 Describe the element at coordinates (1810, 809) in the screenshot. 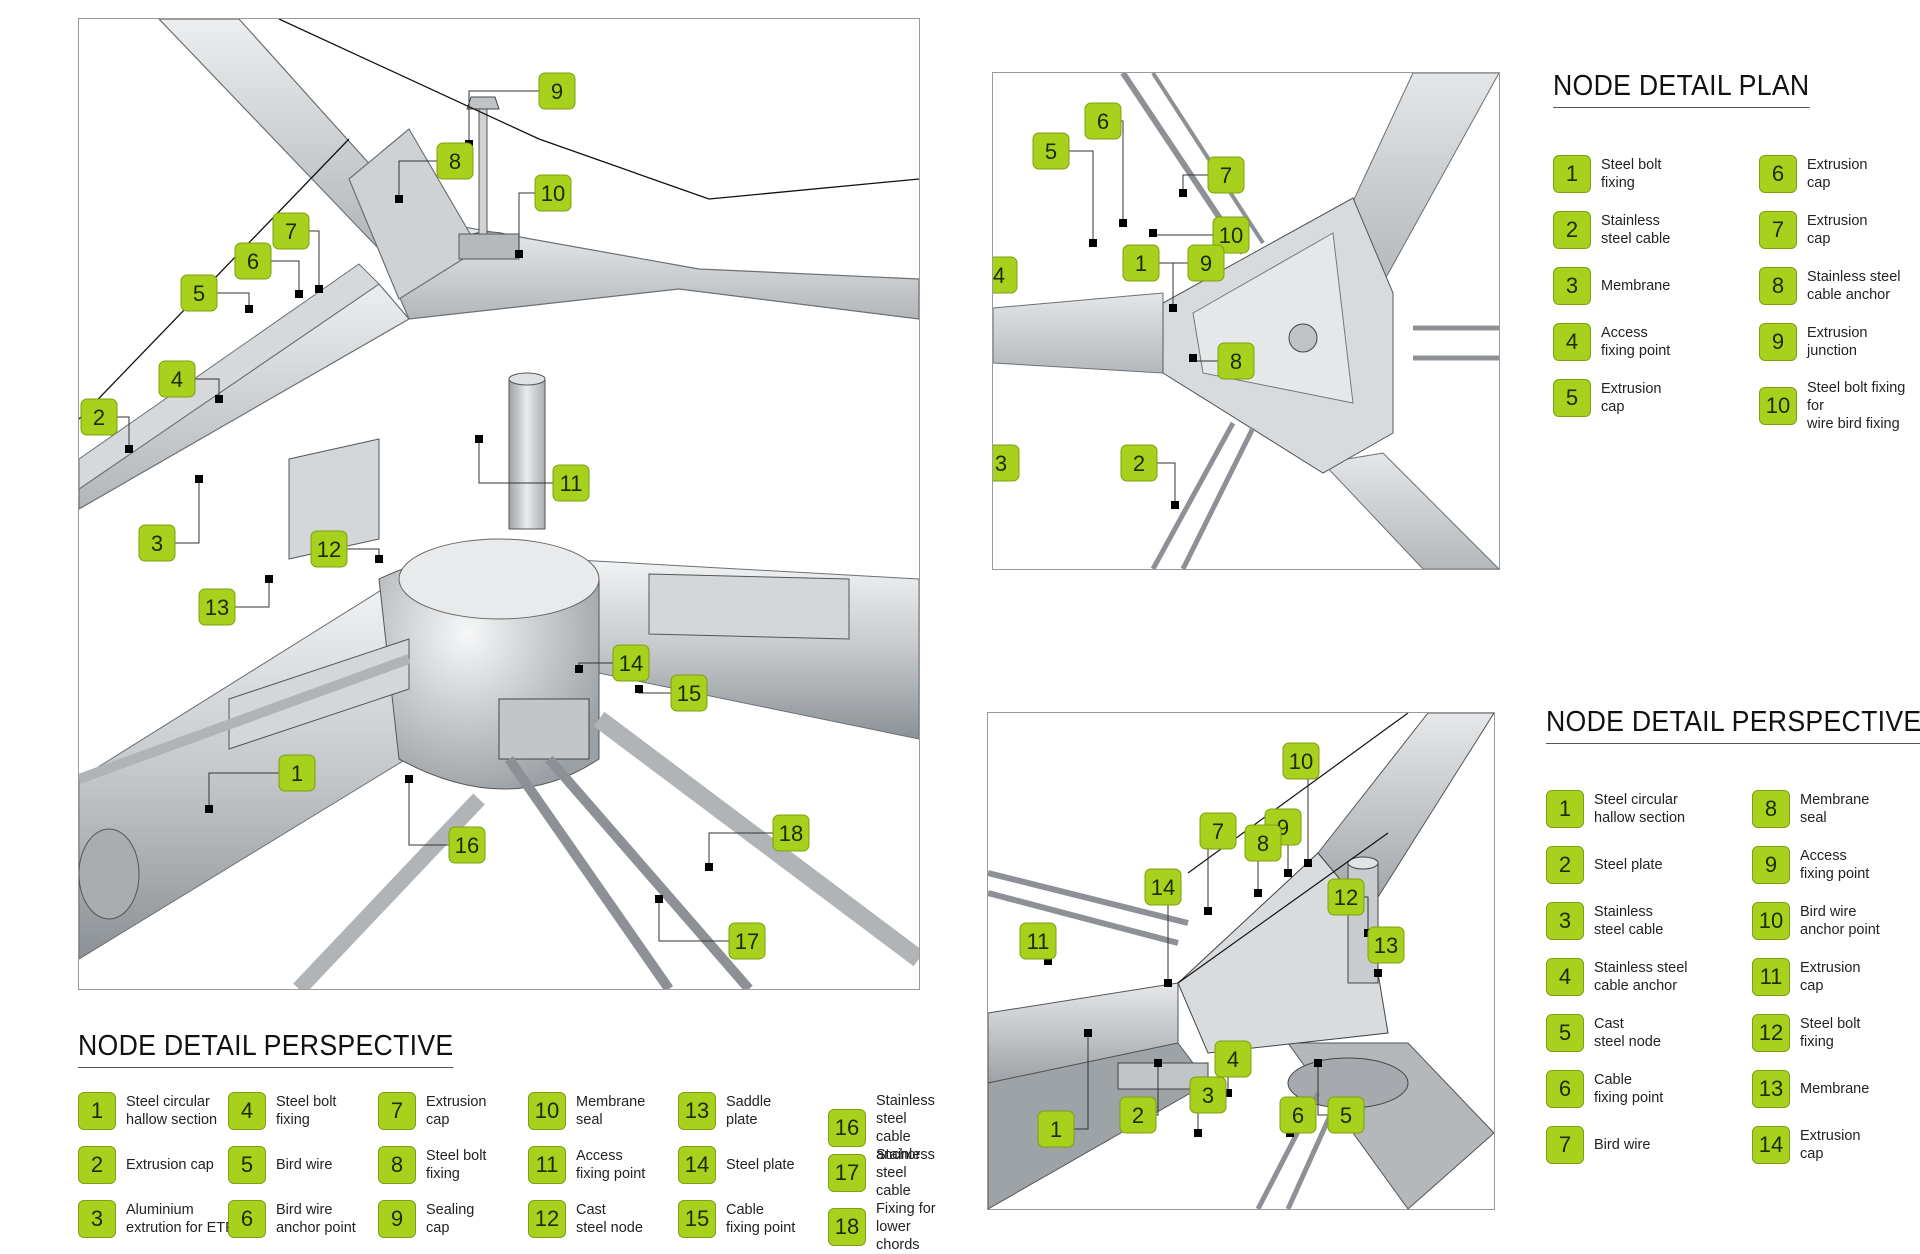

I see `legend-item: 8 Membrane seal` at that location.